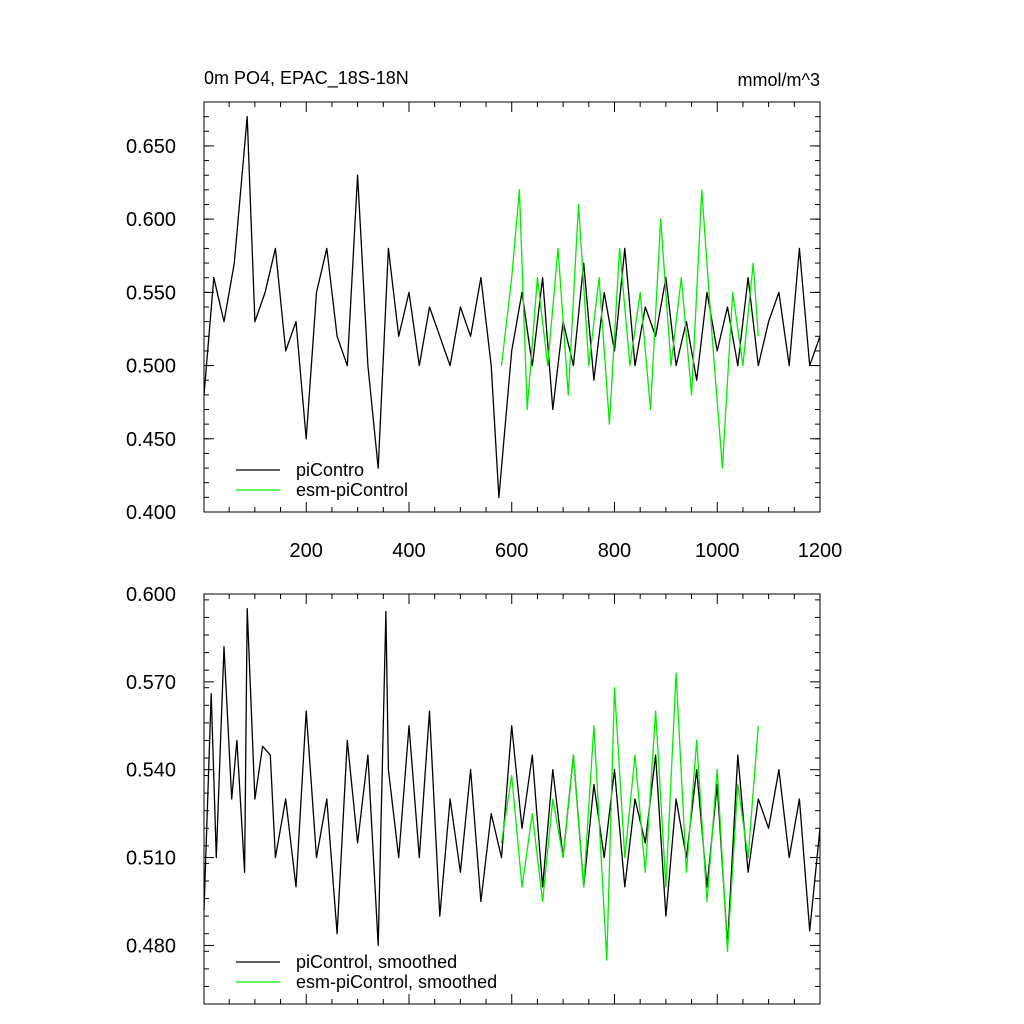 This screenshot has height=1024, width=1024. I want to click on legend-label-picontro: piContro, so click(330, 470).